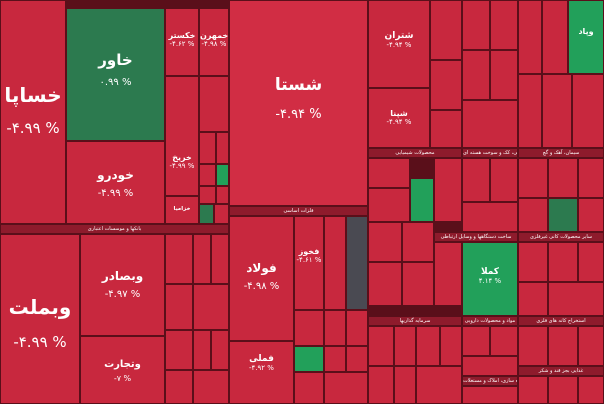 The image size is (604, 404). Describe the element at coordinates (490, 279) in the screenshot. I see `tile-kmla: کملا ۴.۱۴ %` at that location.